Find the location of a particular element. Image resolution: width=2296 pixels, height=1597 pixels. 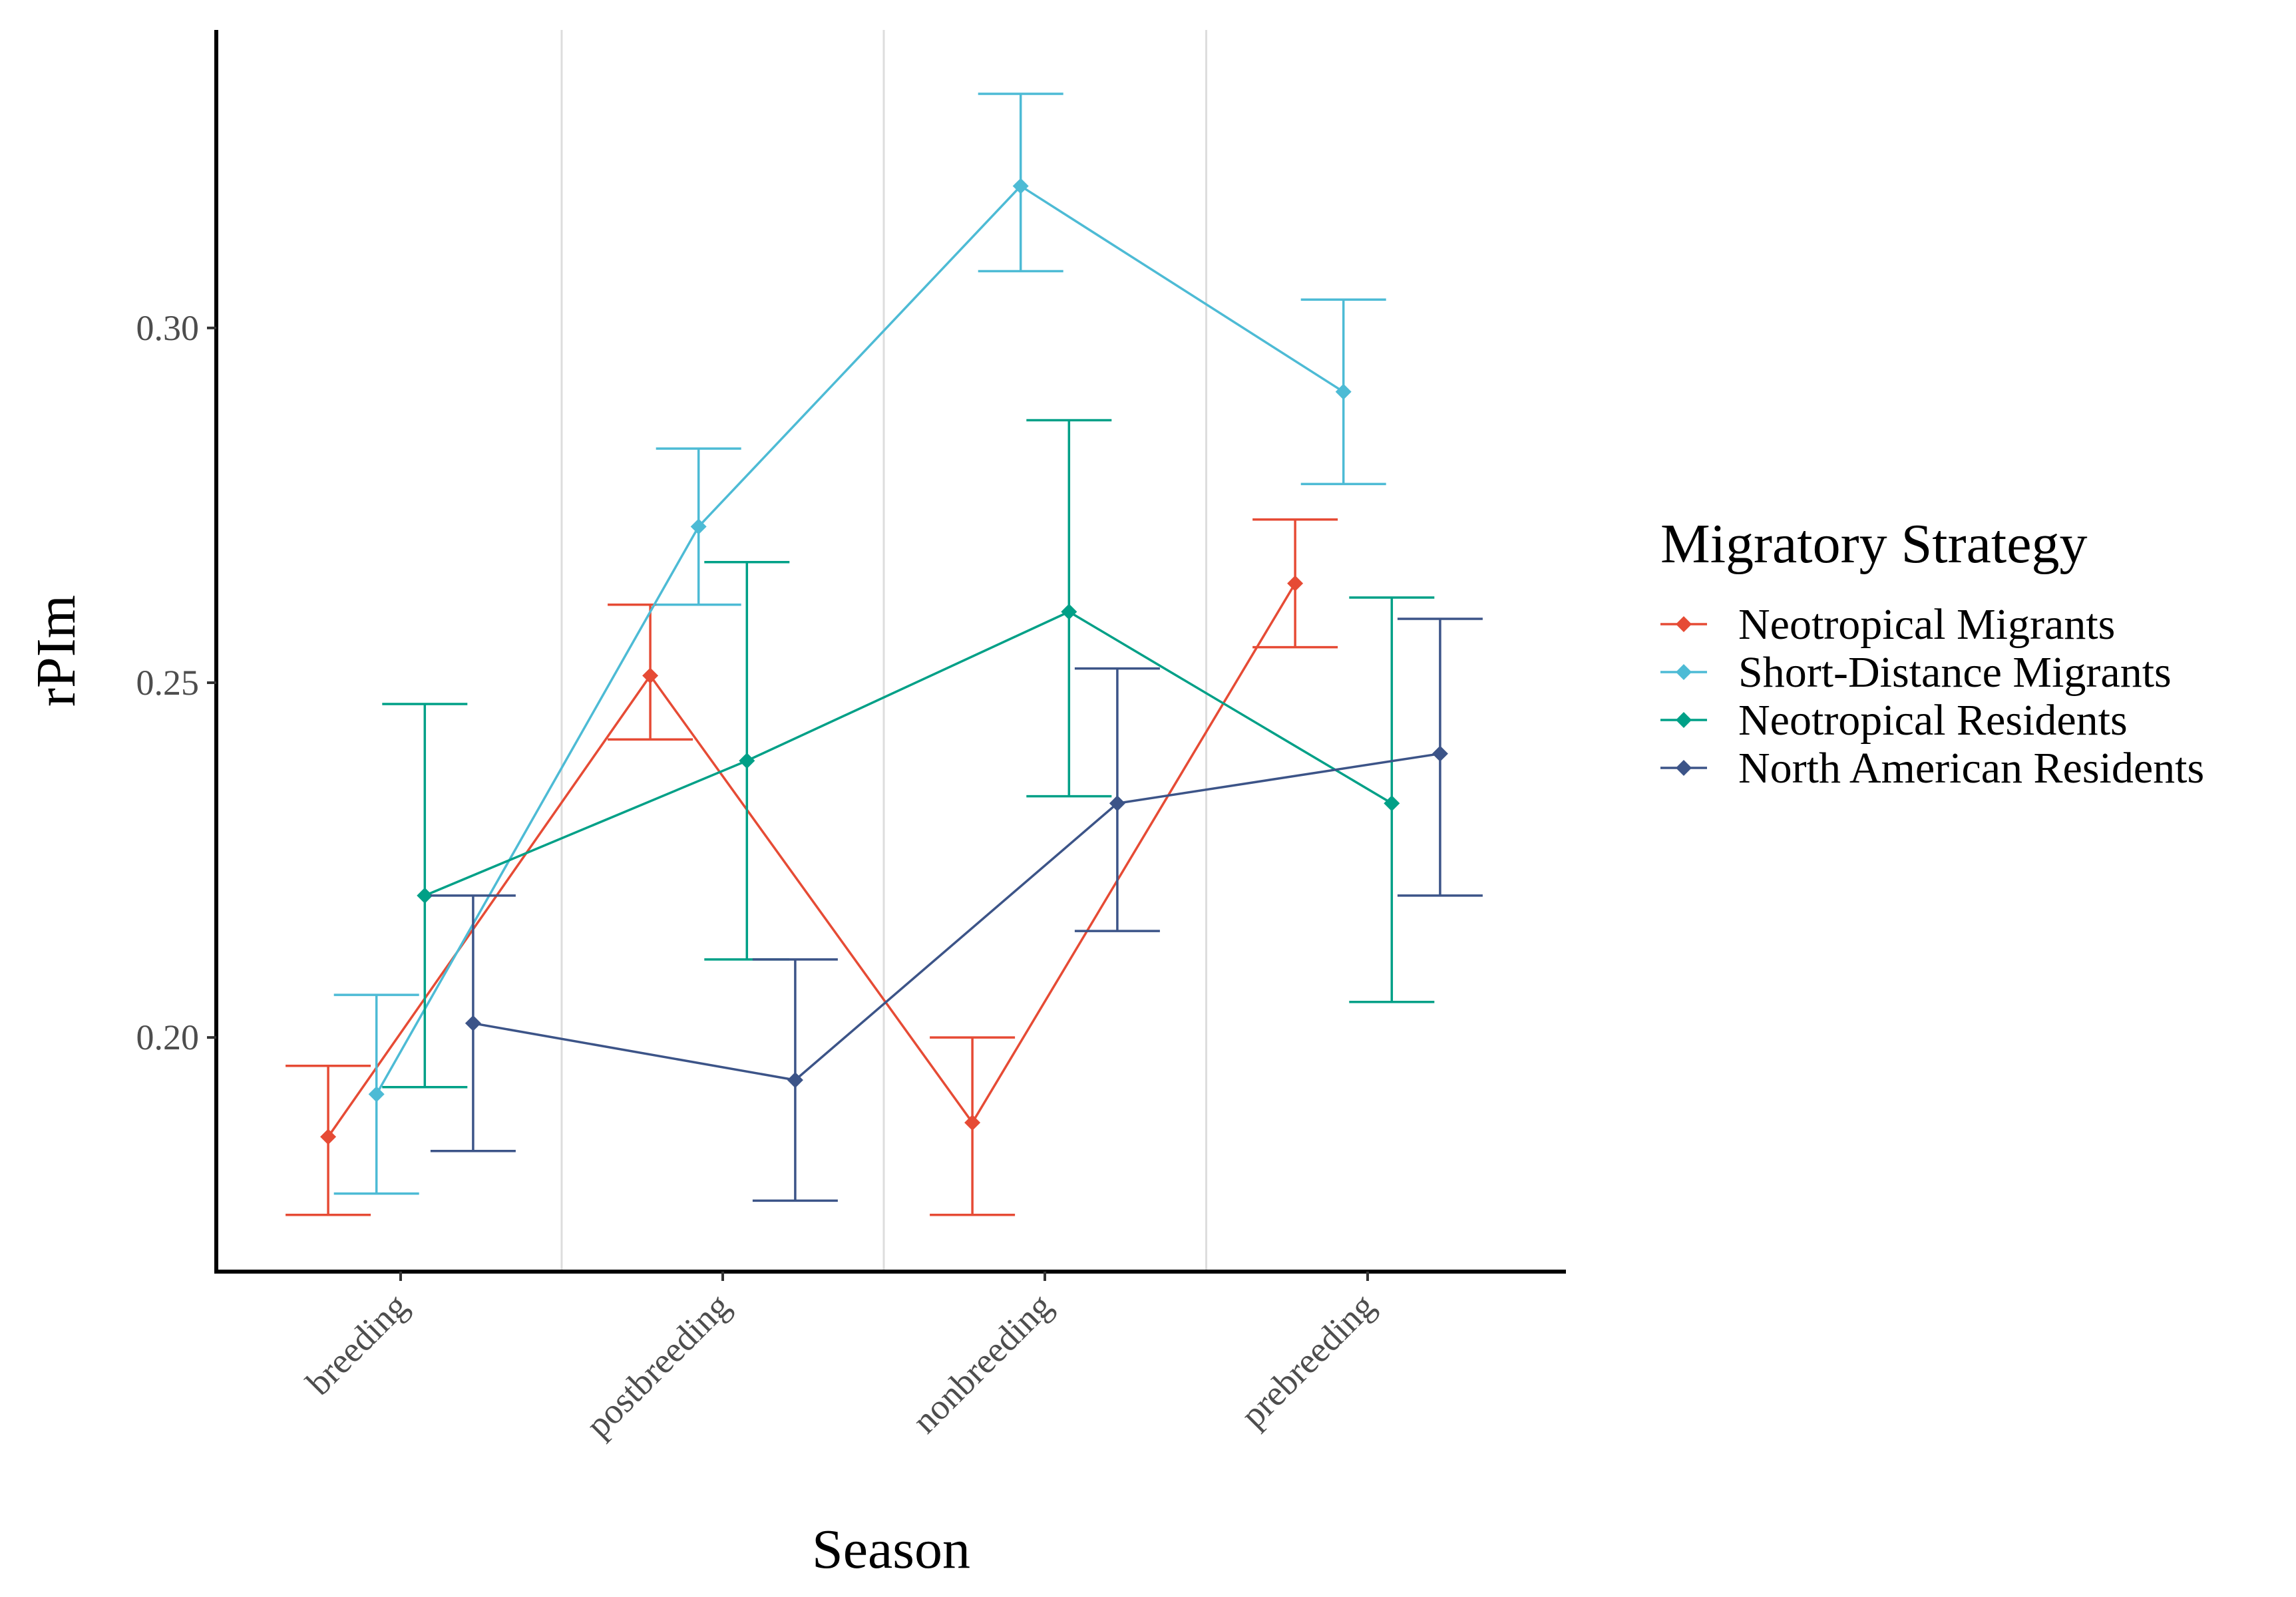

legend-item: Short-Distance Migrants is located at coordinates (1916, 672).